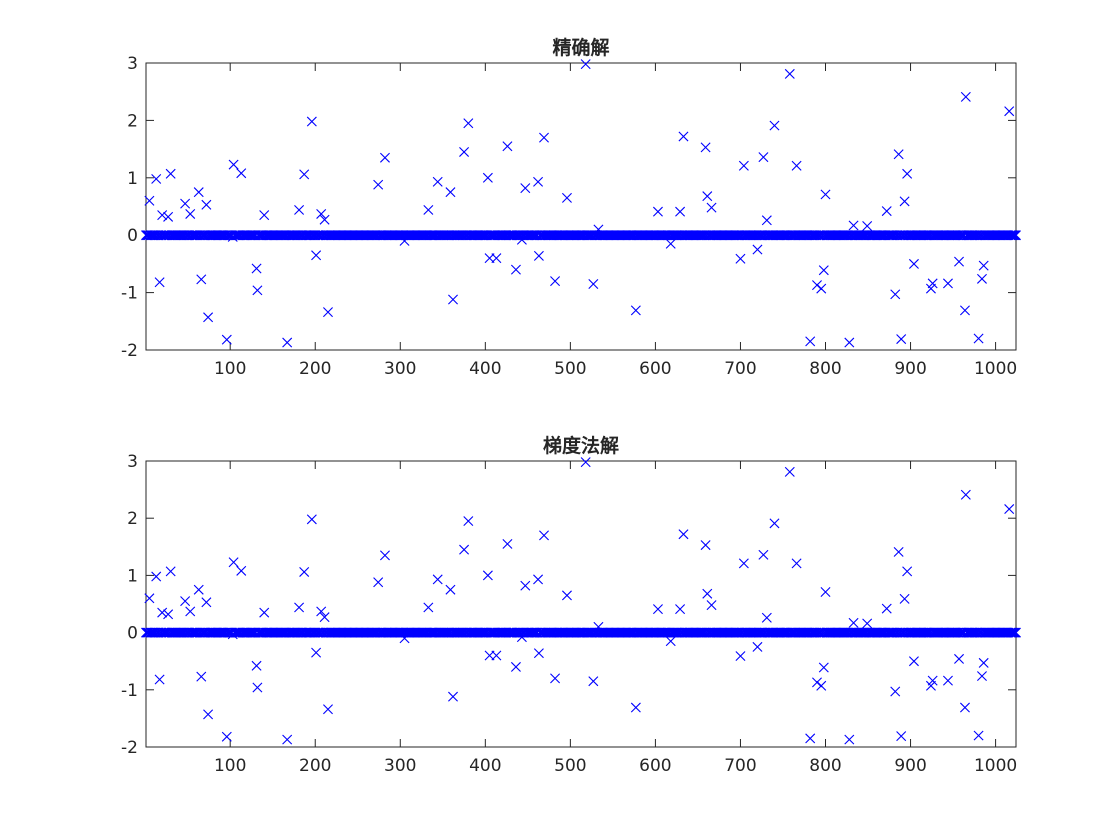  I want to click on x-tick-label: 500, so click(570, 369).